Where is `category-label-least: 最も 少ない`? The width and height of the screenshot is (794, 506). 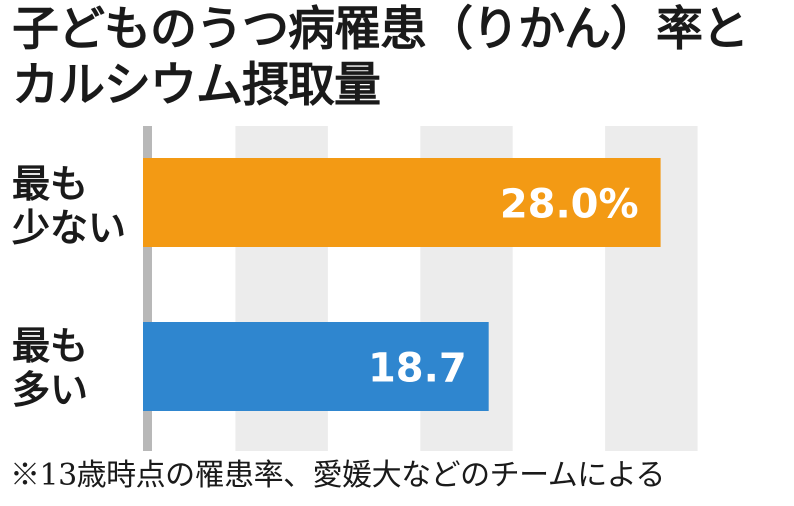
category-label-least: 最も 少ない is located at coordinates (69, 206).